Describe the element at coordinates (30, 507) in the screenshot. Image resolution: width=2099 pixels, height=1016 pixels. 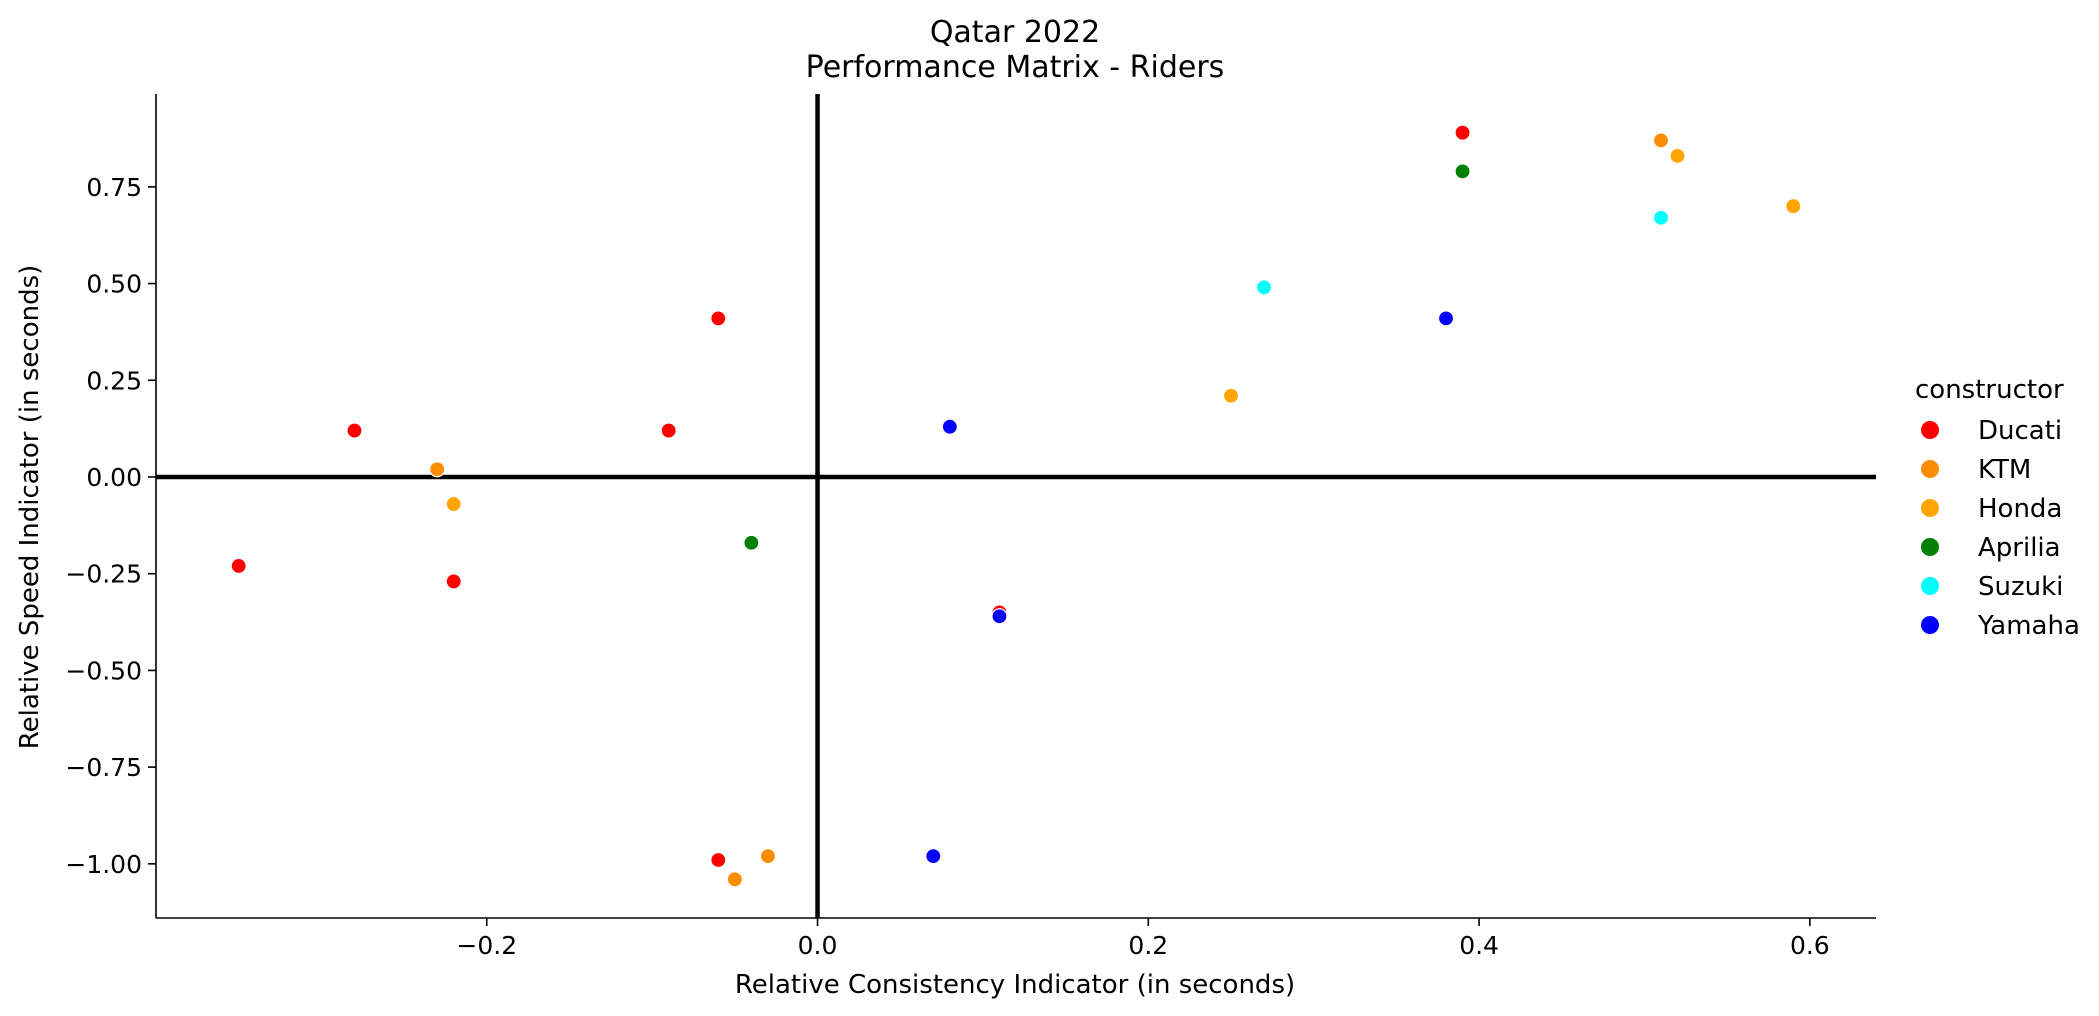
I see `y-axis-label: Relative Speed Indicator (in seconds)` at that location.